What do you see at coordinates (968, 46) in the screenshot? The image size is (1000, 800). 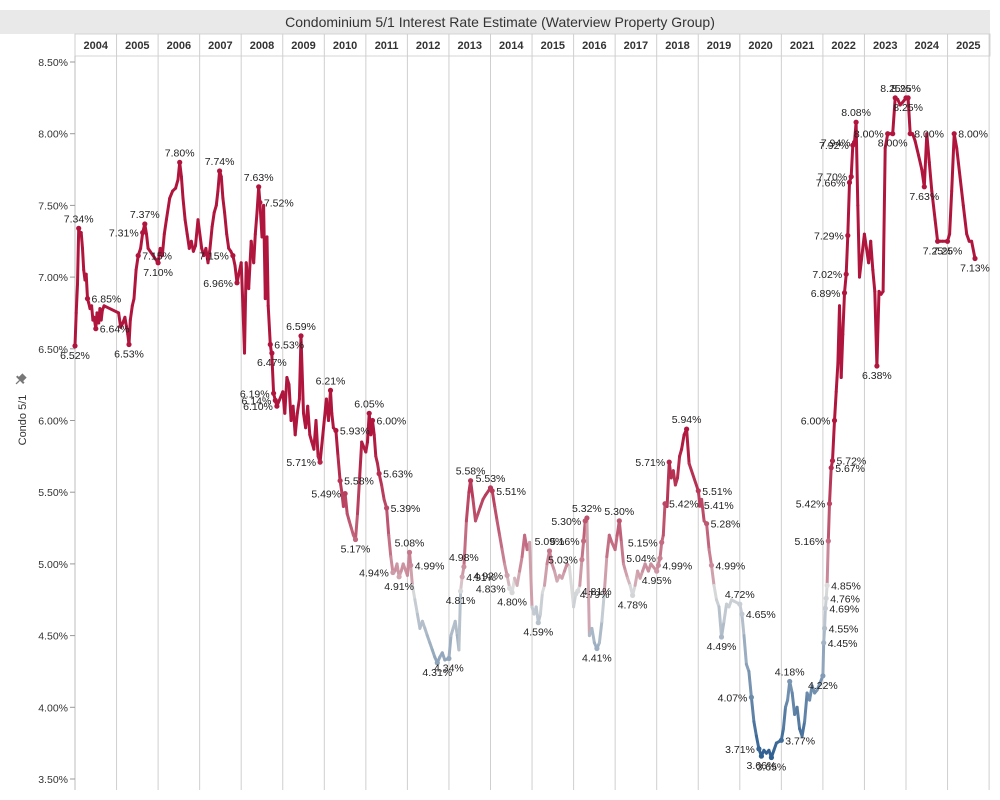 I see `year-label: 2025` at bounding box center [968, 46].